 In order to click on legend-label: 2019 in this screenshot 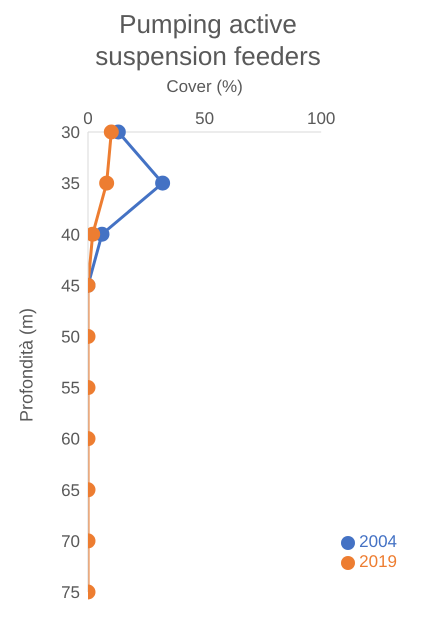, I will do `click(378, 561)`.